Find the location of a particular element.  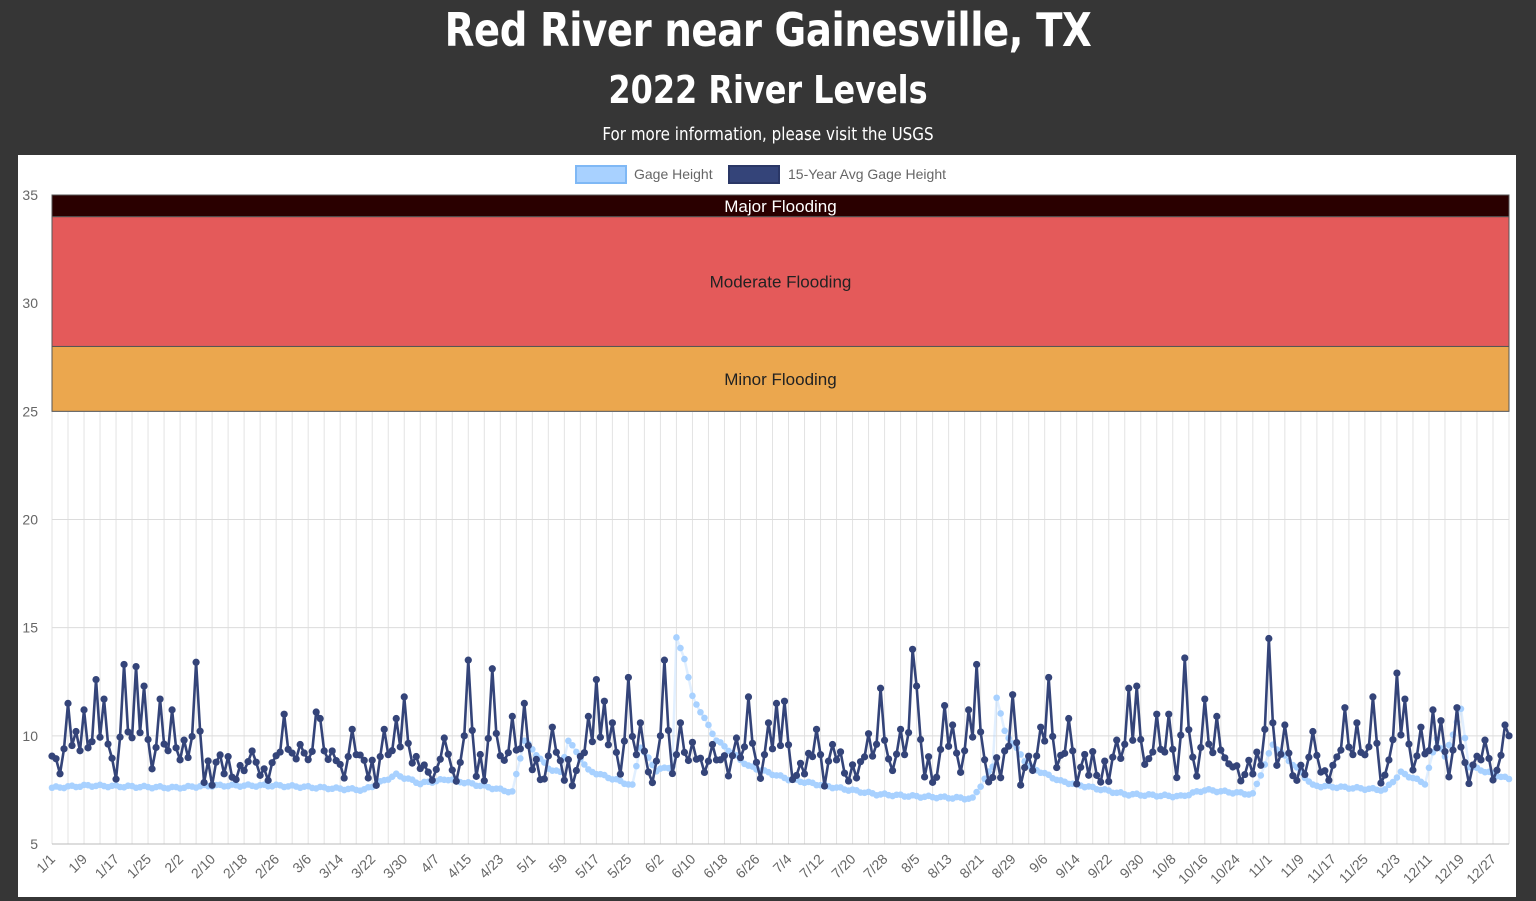

x-tick-label: 11/25 is located at coordinates (1354, 869).